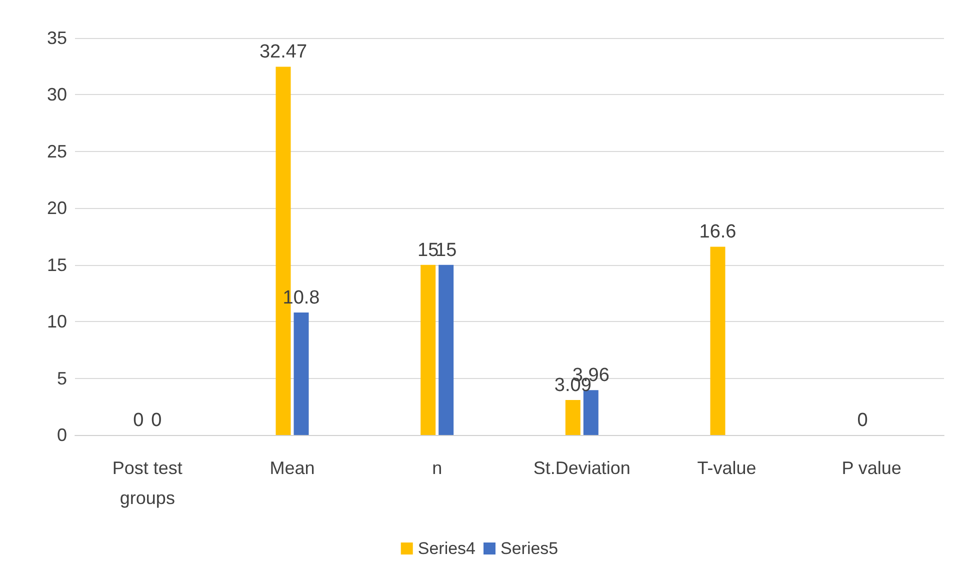  Describe the element at coordinates (56, 94) in the screenshot. I see `y-tick-label: 30` at that location.